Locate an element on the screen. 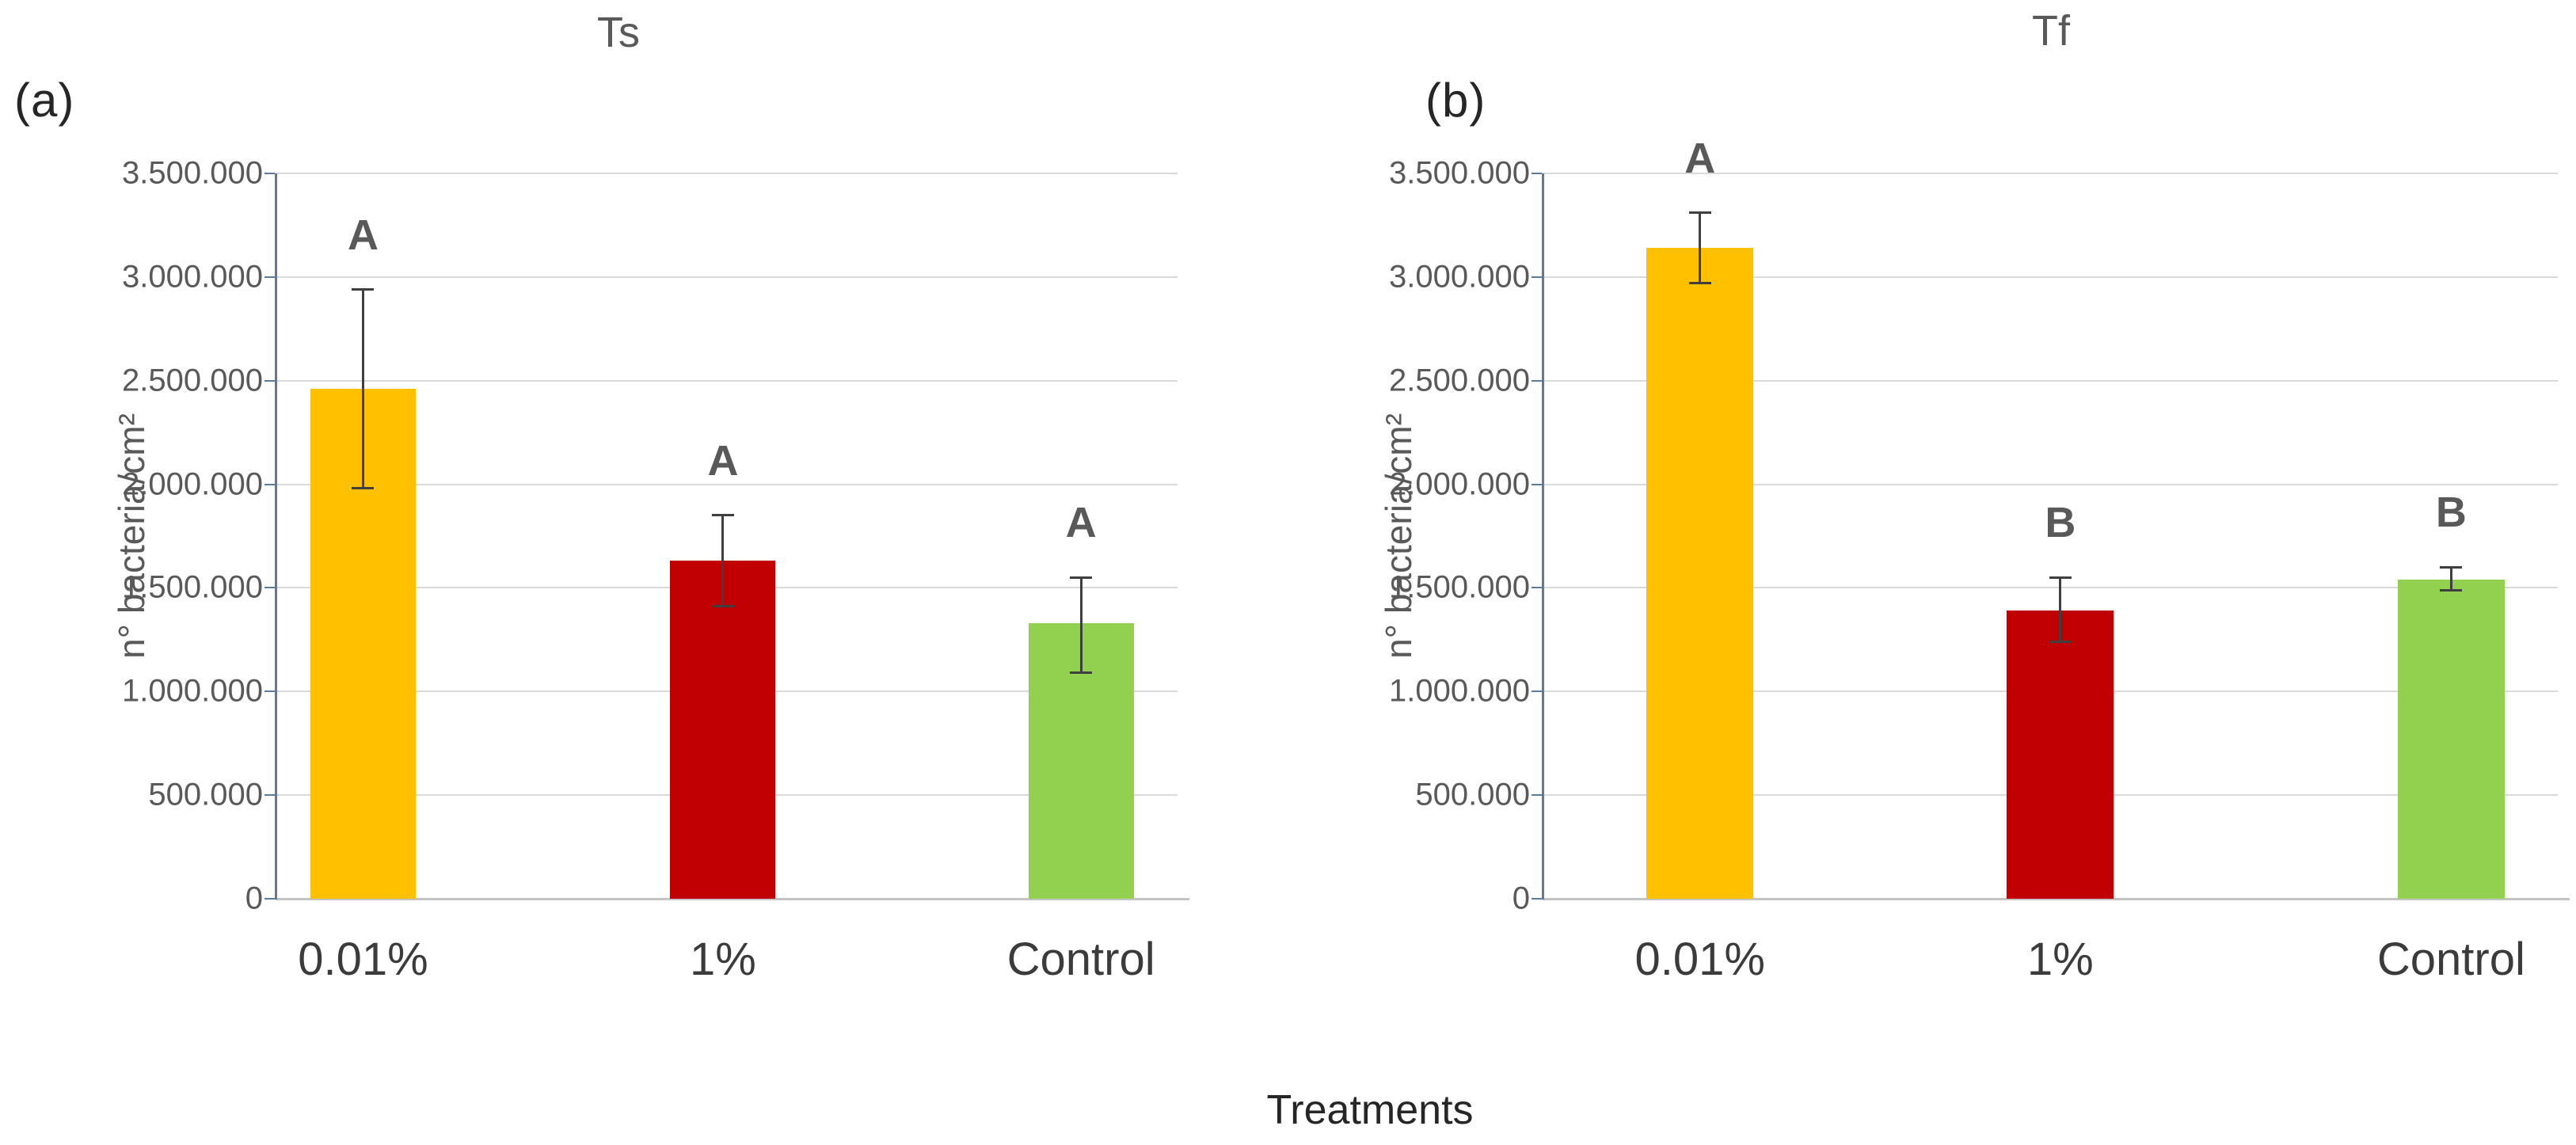  chart-b-title: Tf is located at coordinates (2051, 31).